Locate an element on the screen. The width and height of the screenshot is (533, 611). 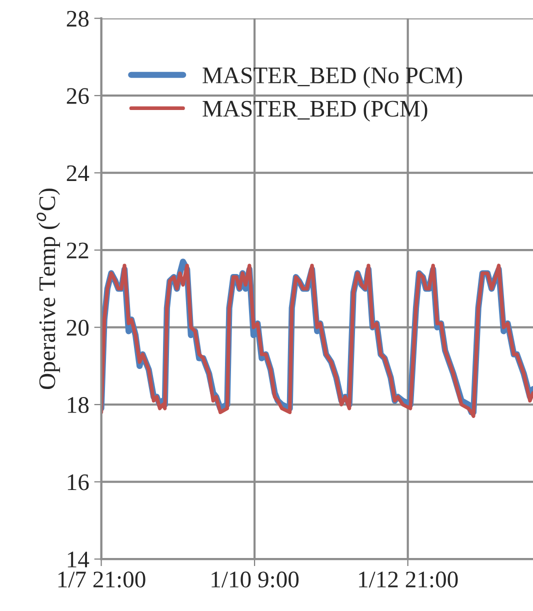
x-tick-label: 1/10 9:00 is located at coordinates (255, 580).